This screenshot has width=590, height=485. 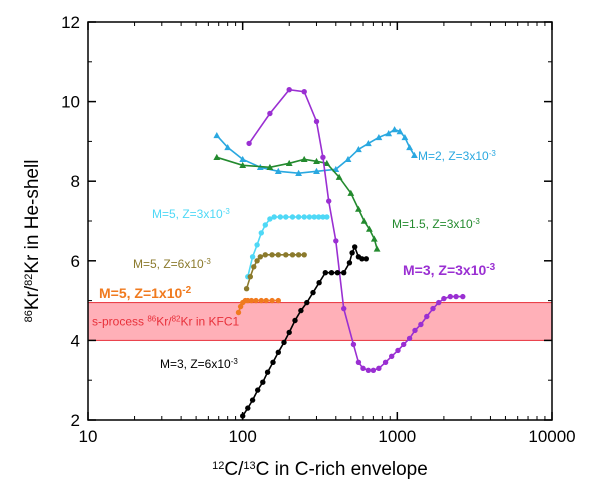 What do you see at coordinates (119, 322) in the screenshot?
I see `band-label-pre: s-process` at bounding box center [119, 322].